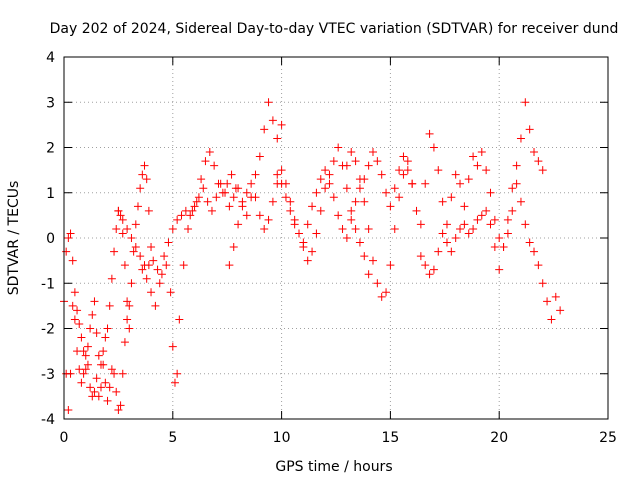  What do you see at coordinates (333, 467) in the screenshot?
I see `x-axis-label: GPS time / hours` at bounding box center [333, 467].